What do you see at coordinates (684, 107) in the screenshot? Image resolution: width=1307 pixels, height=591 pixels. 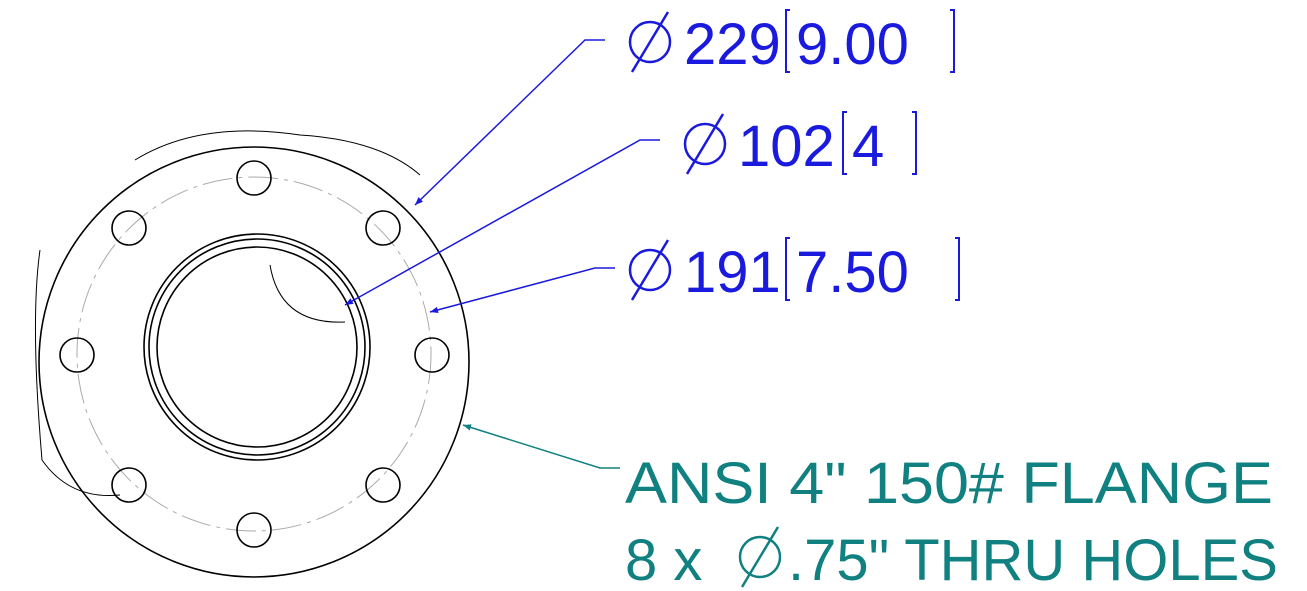 I see `dimension-229: 229 9.00` at bounding box center [684, 107].